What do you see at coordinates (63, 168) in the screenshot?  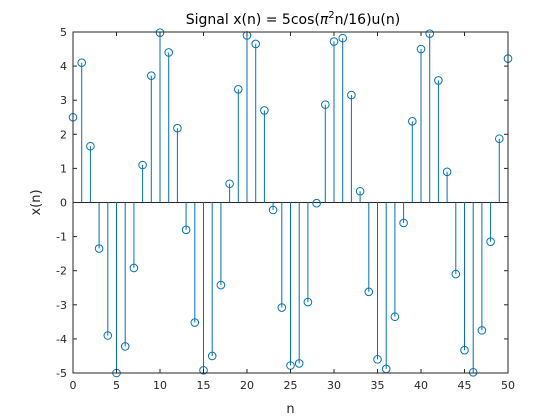 I see `y-tick-label: 1` at bounding box center [63, 168].